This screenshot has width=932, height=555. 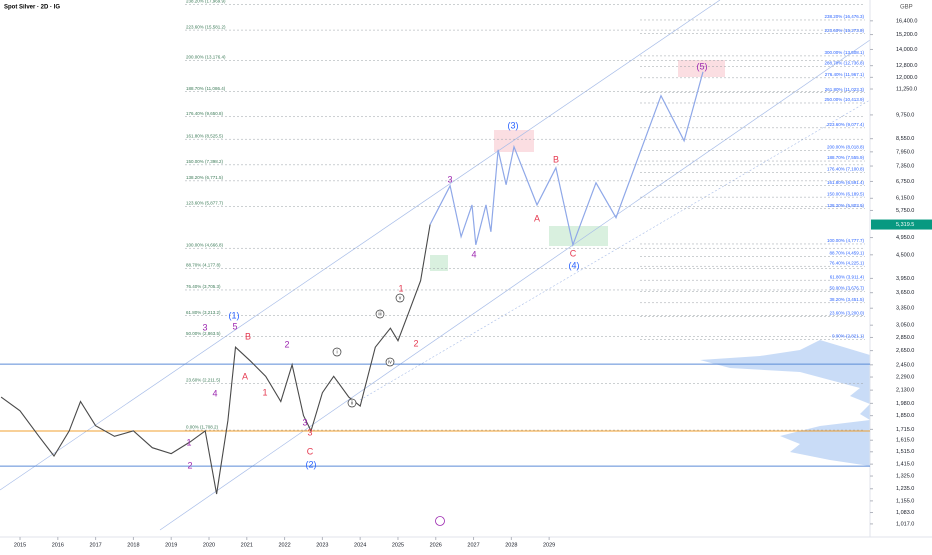 I want to click on fib-label: 238.20% (16,476.3), so click(x=844, y=16).